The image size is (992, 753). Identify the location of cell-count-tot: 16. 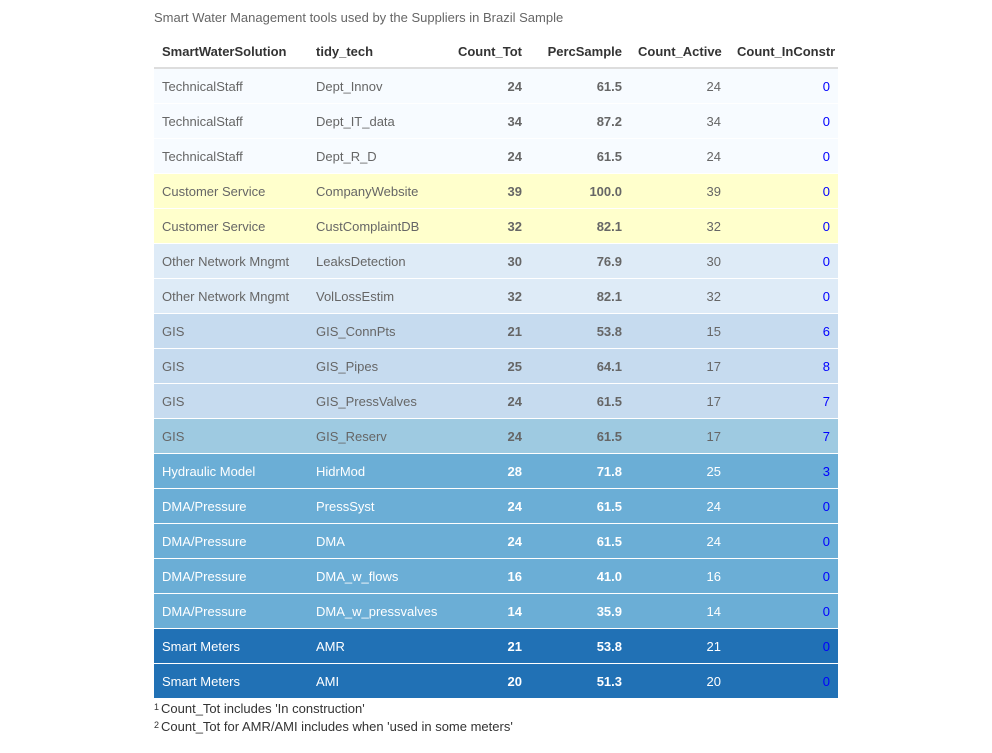
(488, 576).